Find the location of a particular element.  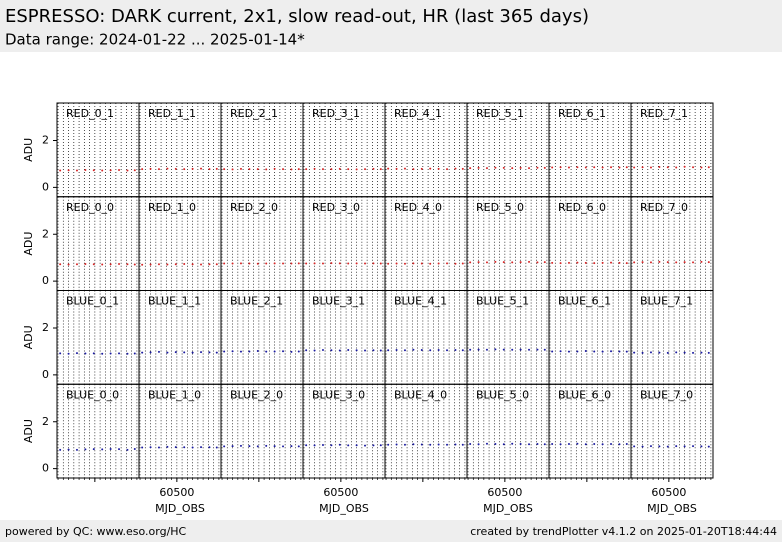

y-tick-label: 2 is located at coordinates (45, 140).